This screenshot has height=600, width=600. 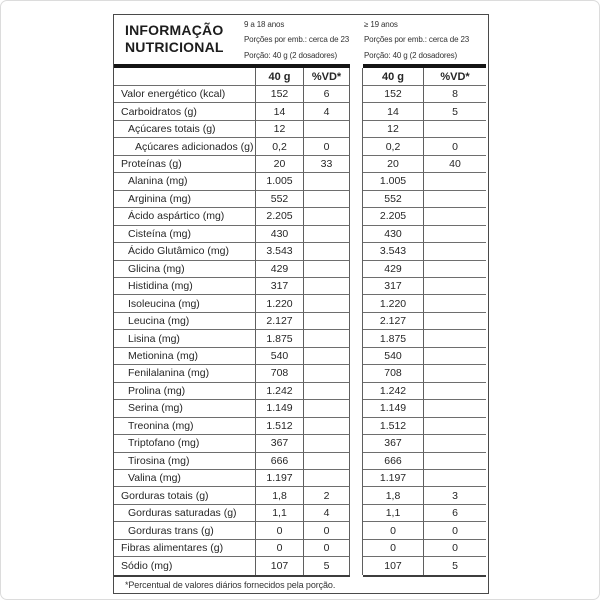 What do you see at coordinates (455, 165) in the screenshot?
I see `dv-cell-group2: 40` at bounding box center [455, 165].